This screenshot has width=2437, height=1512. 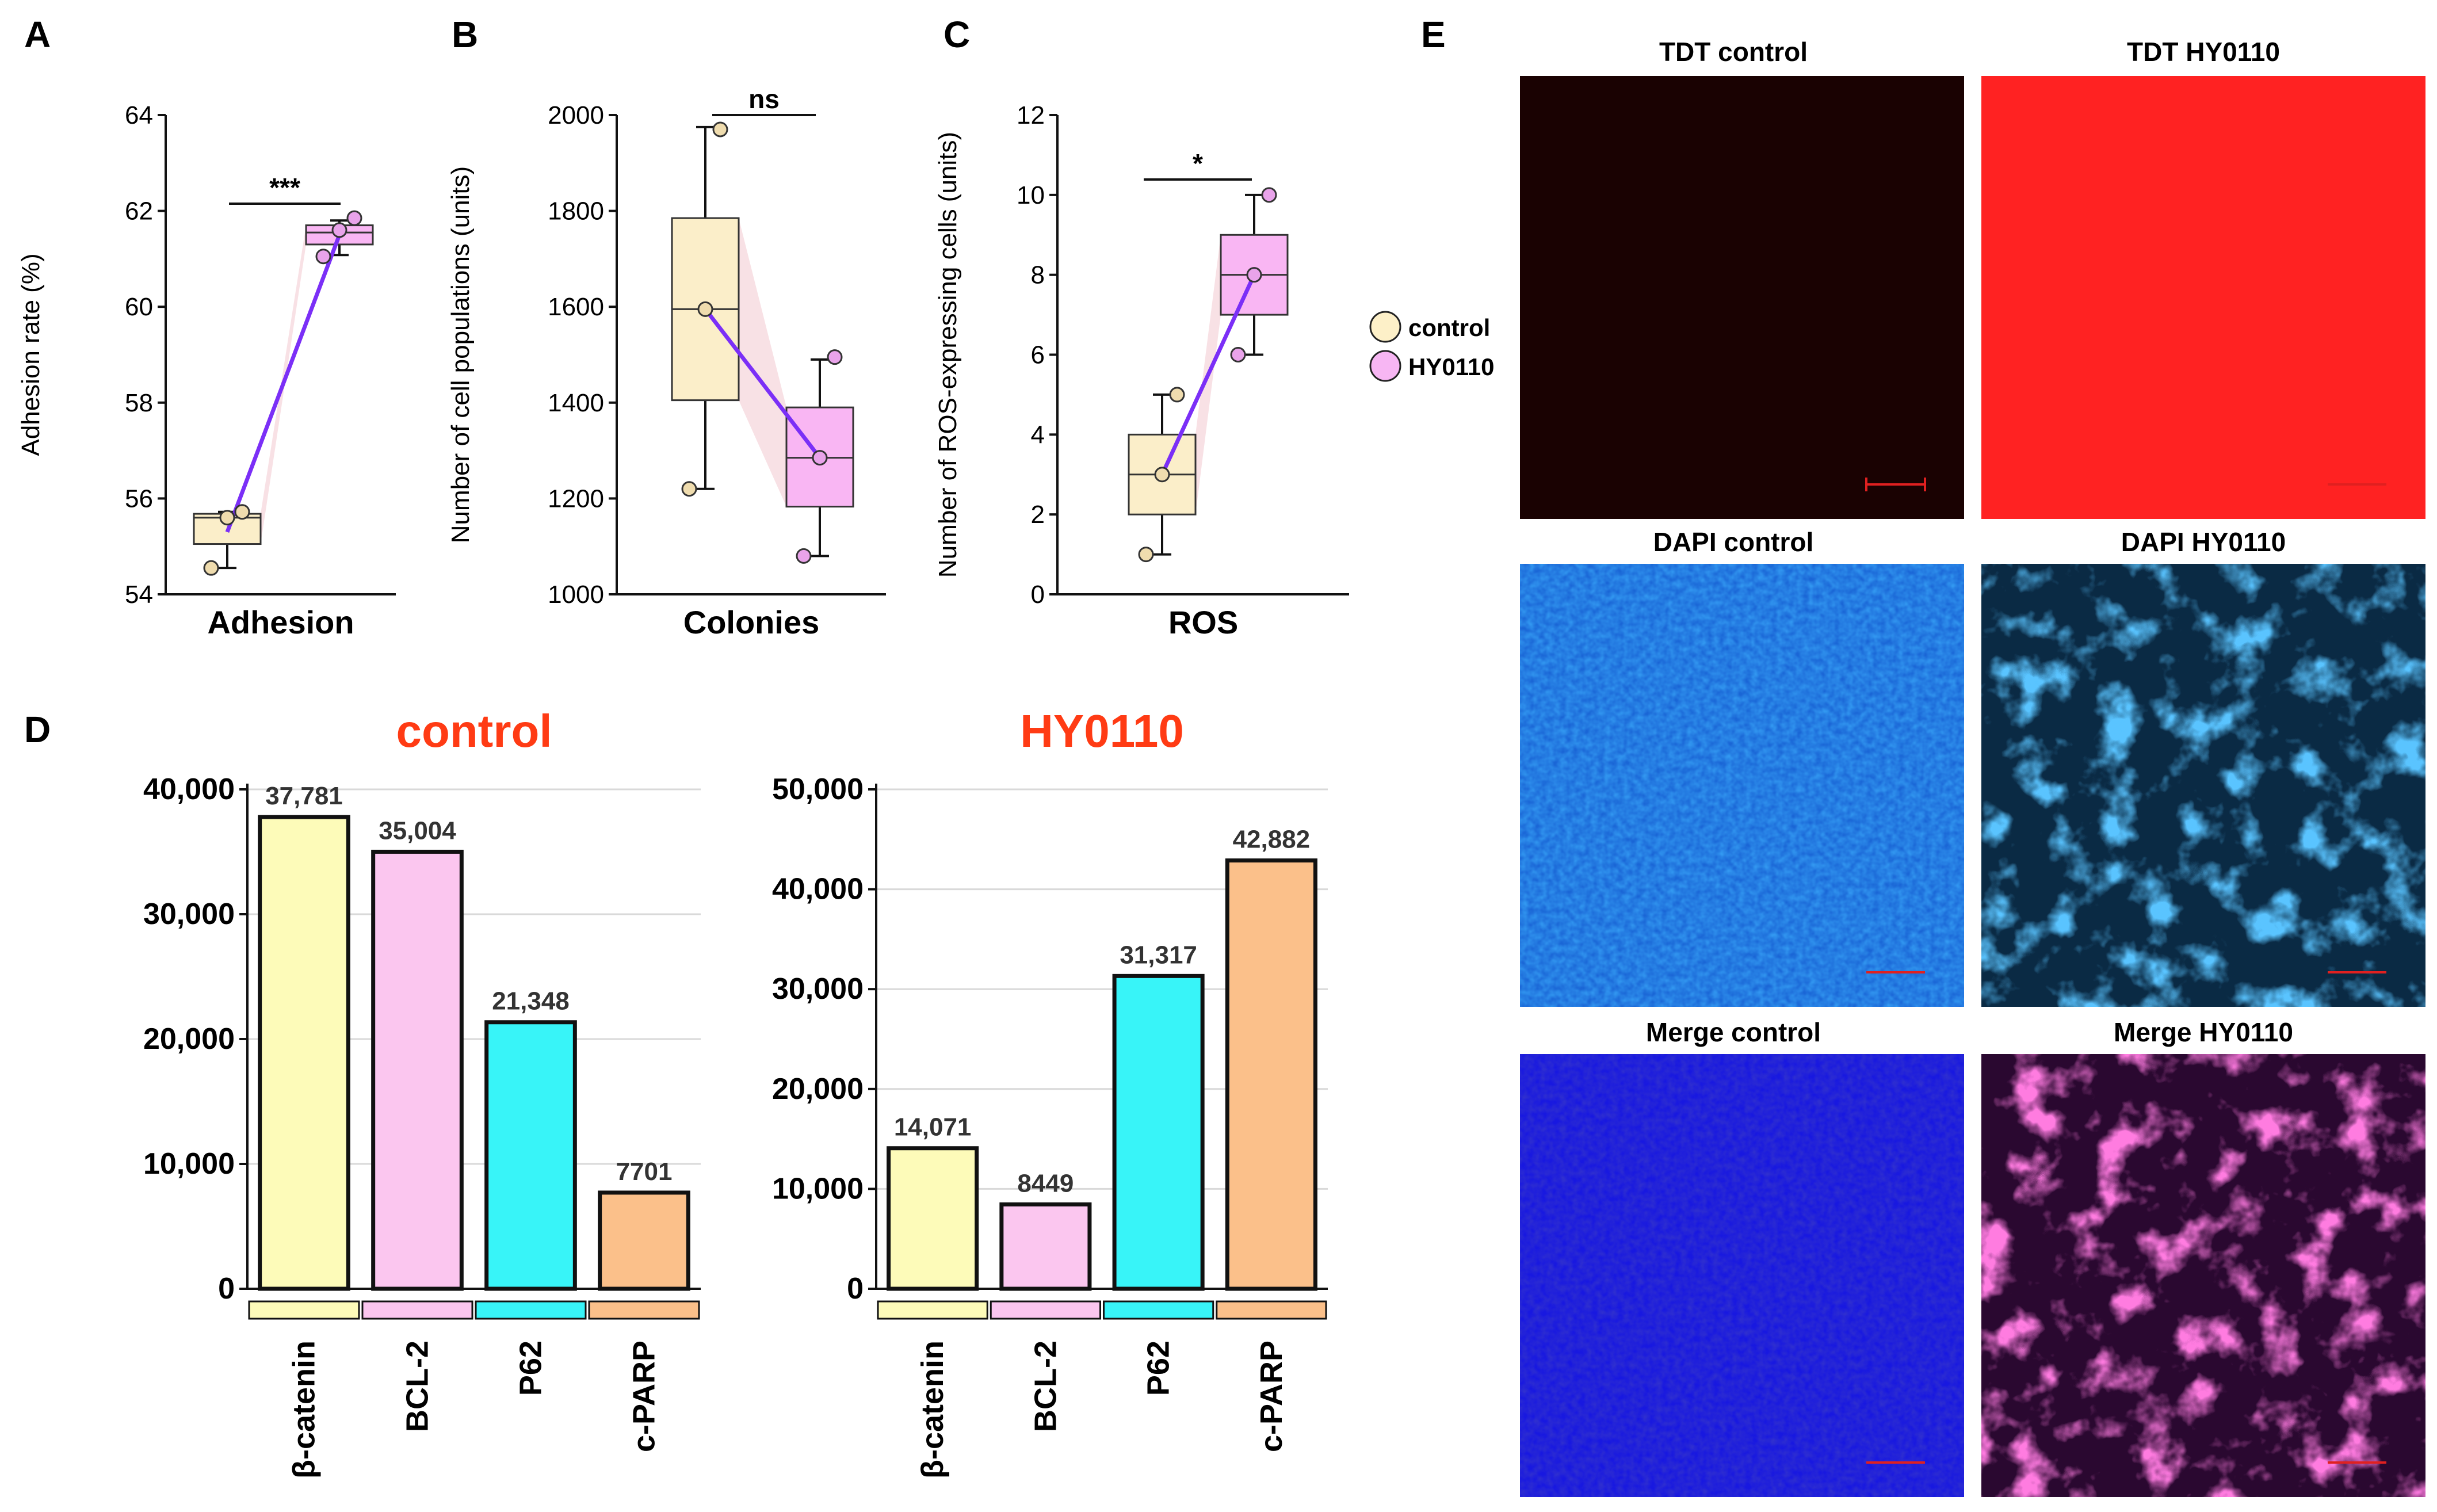 I want to click on micrograph-title-dapi-control: DAPI control, so click(x=1733, y=542).